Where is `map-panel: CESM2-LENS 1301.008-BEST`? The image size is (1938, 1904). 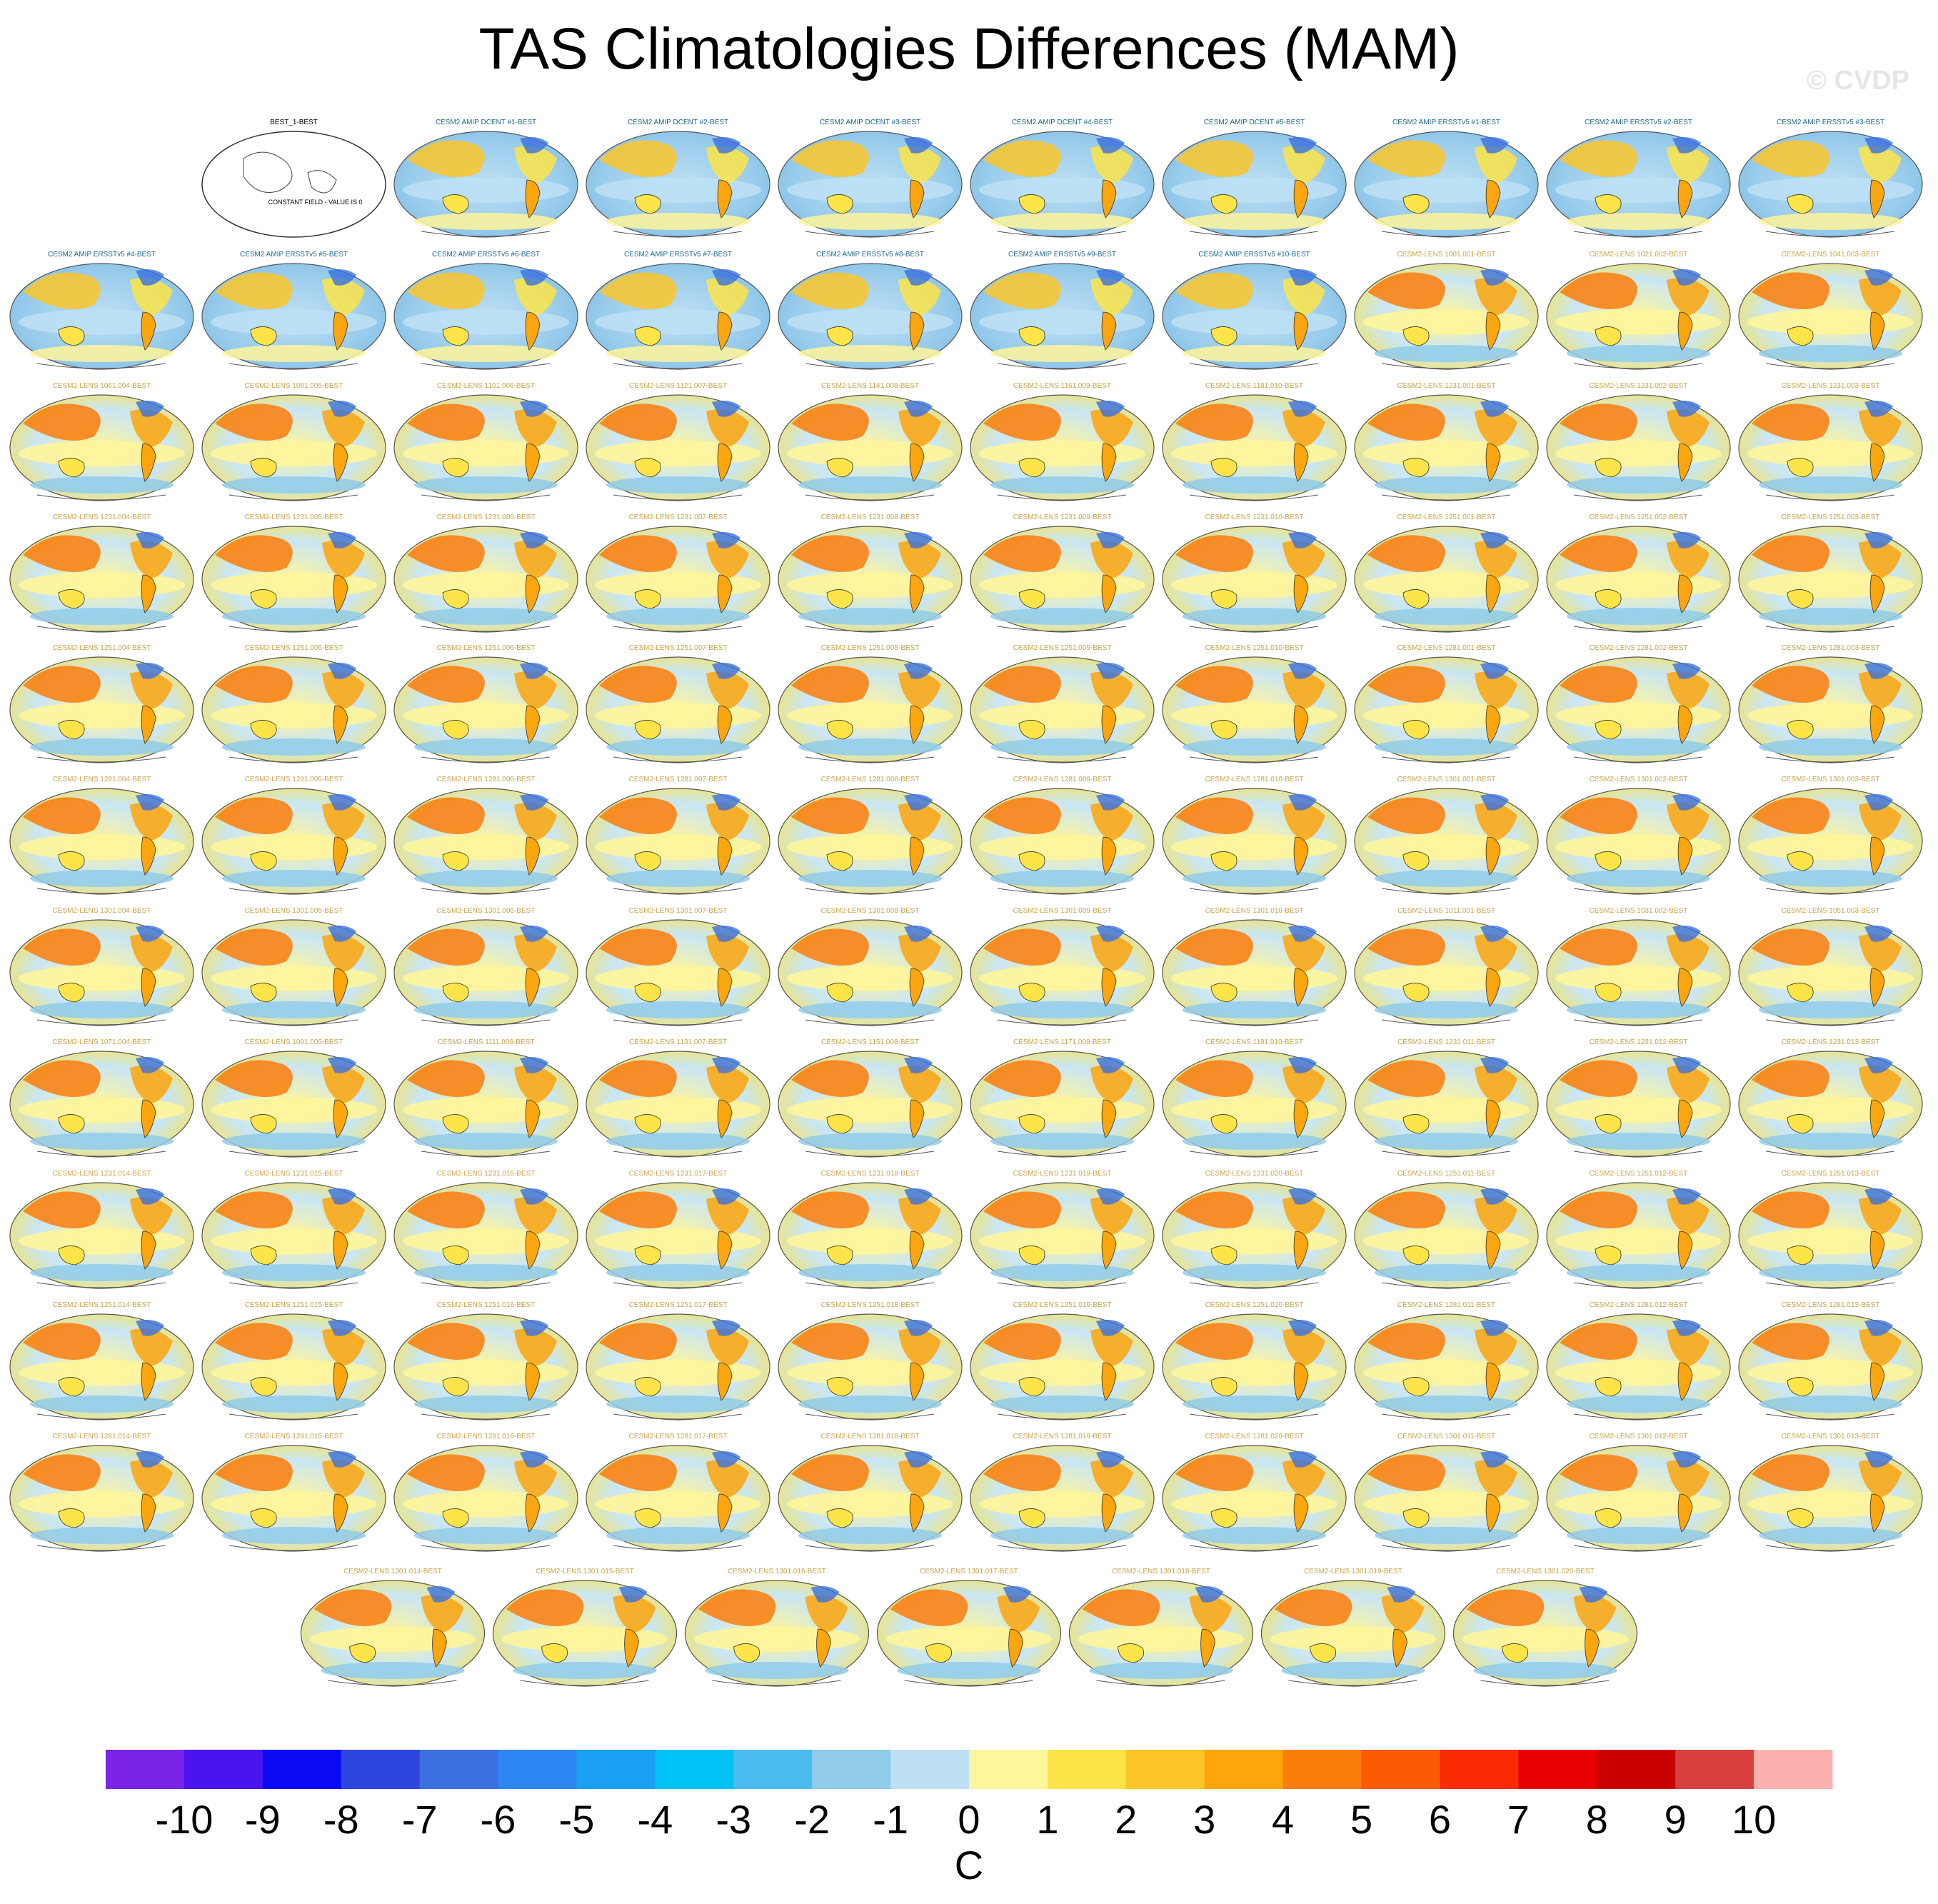 map-panel: CESM2-LENS 1301.008-BEST is located at coordinates (871, 966).